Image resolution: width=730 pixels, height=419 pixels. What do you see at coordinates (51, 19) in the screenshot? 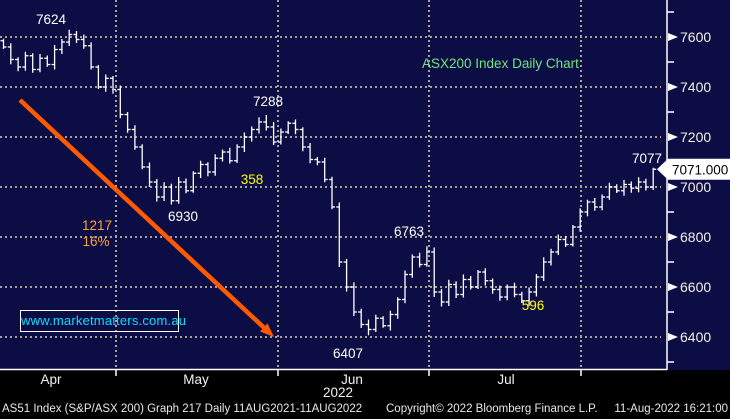
I see `chart-annotation: 7624` at bounding box center [51, 19].